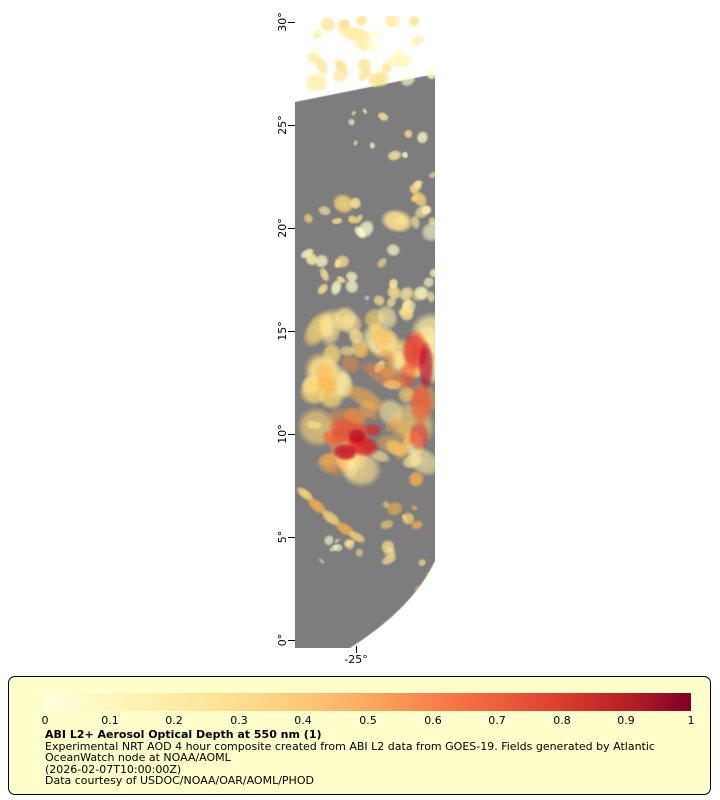 The height and width of the screenshot is (800, 720). I want to click on lon-tick-minus25, so click(356, 649).